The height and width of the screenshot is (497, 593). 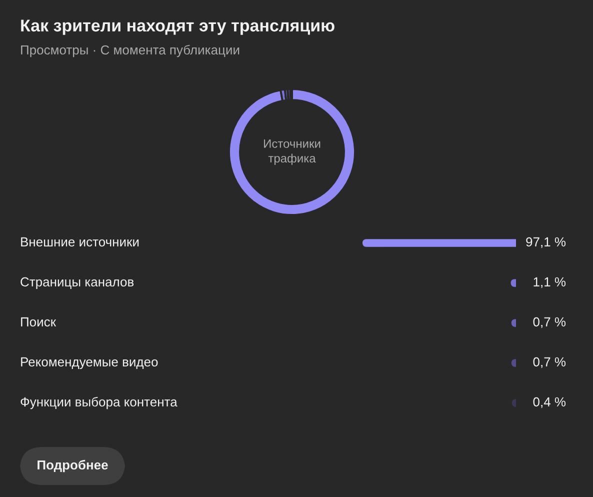 I want to click on text: Источники трафика, so click(x=292, y=152).